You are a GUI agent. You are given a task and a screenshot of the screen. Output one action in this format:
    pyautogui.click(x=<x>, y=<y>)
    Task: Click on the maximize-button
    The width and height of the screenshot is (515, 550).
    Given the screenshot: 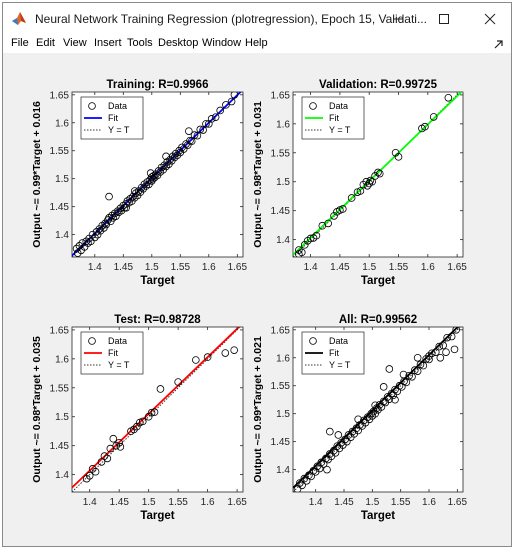 What is the action you would take?
    pyautogui.click(x=444, y=19)
    